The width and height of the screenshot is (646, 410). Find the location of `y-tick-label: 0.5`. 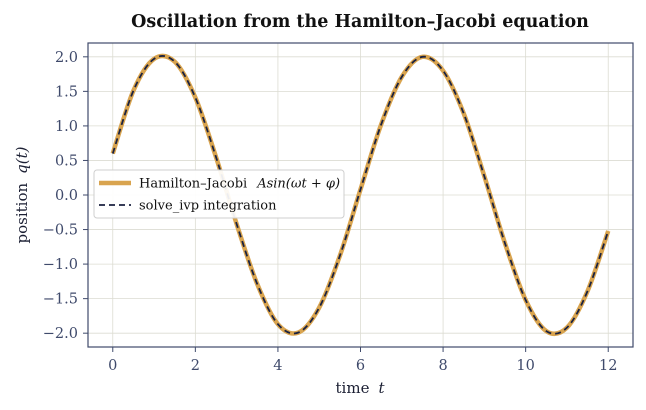

y-tick-label: 0.5 is located at coordinates (66, 161).